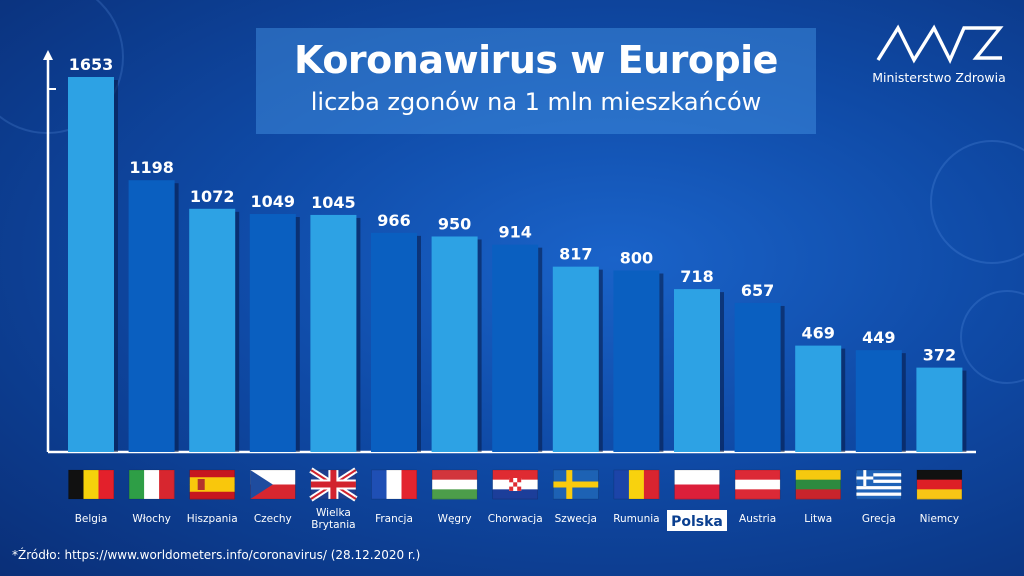 This screenshot has width=1024, height=576. I want to click on tick-label: Rumunia, so click(636, 519).